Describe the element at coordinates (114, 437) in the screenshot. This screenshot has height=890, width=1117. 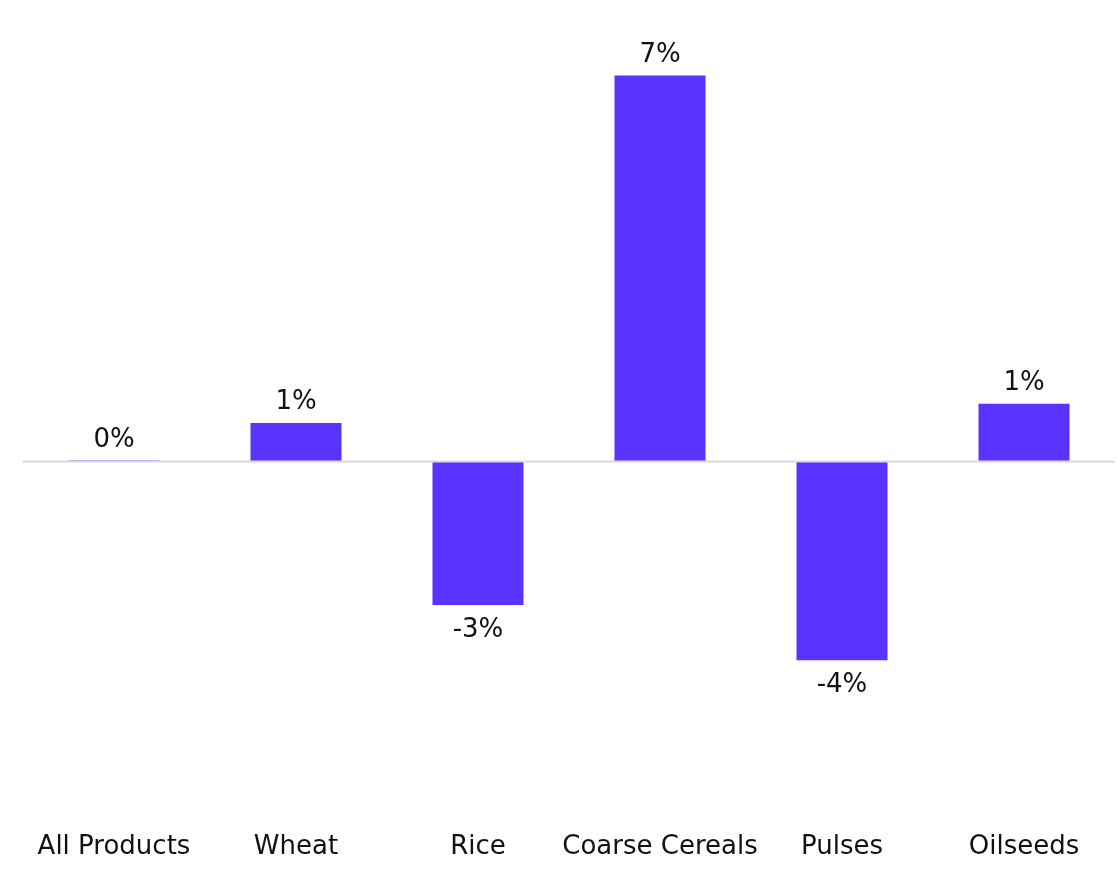
I see `data-label: 0%` at that location.